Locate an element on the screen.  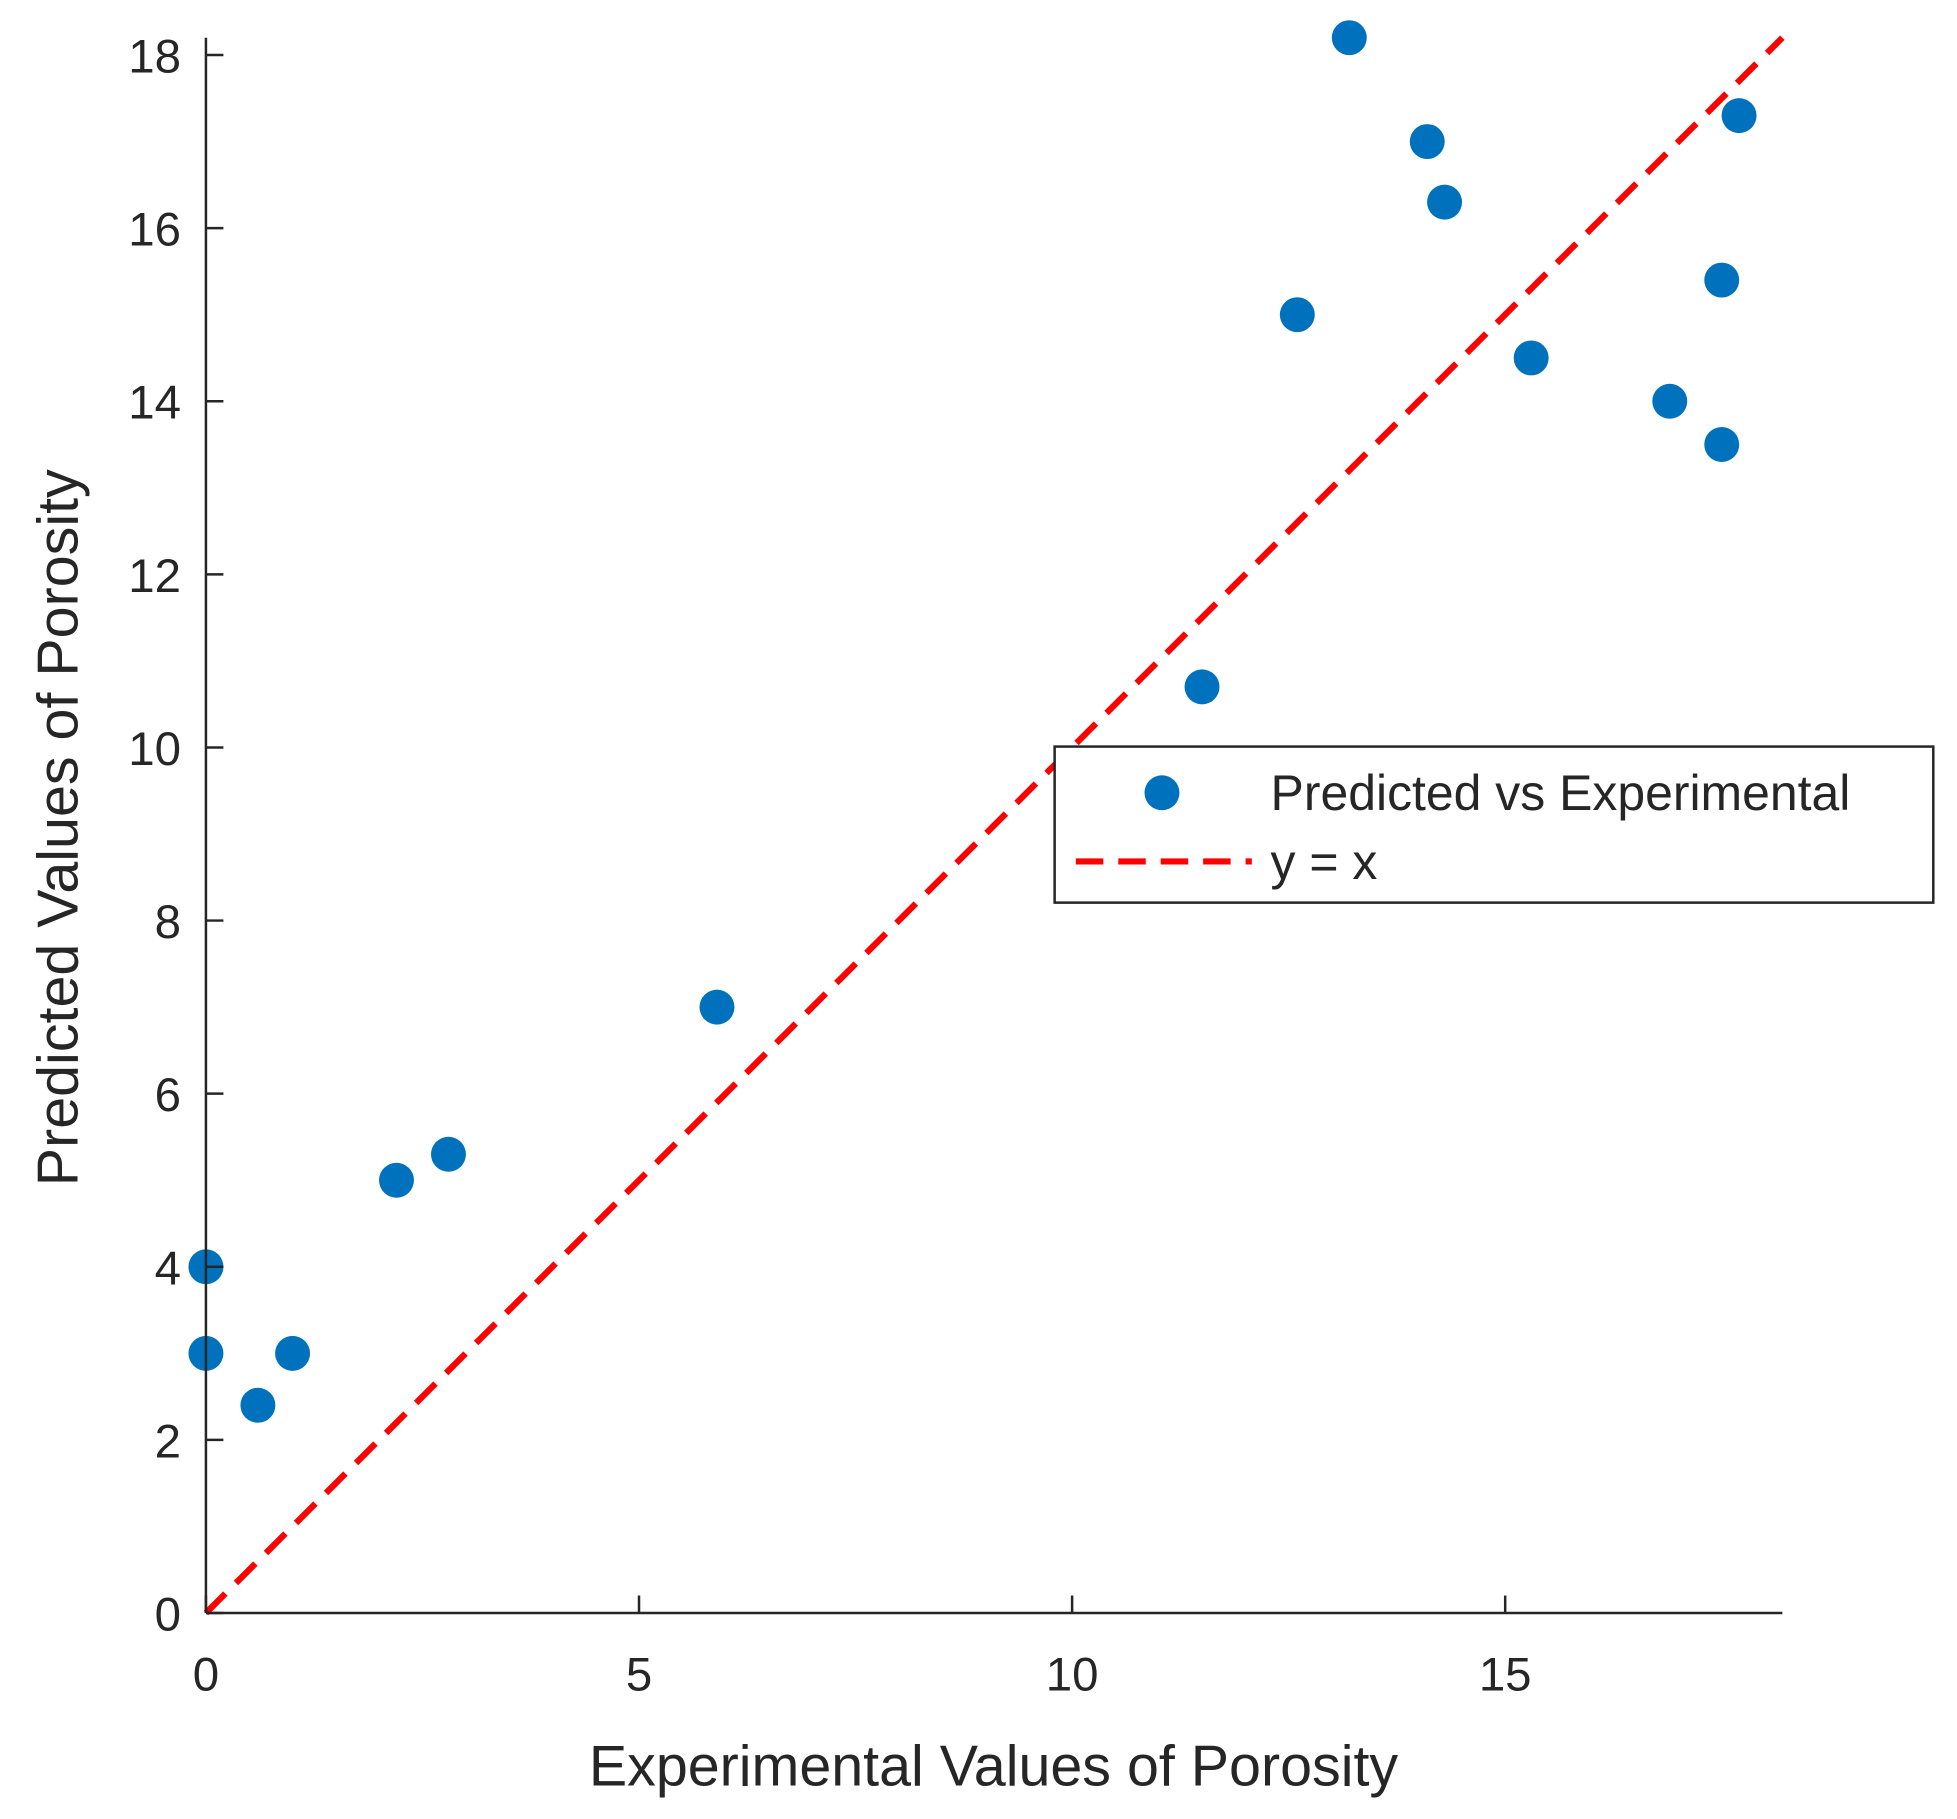
y-tick-label: 16 is located at coordinates (154, 230).